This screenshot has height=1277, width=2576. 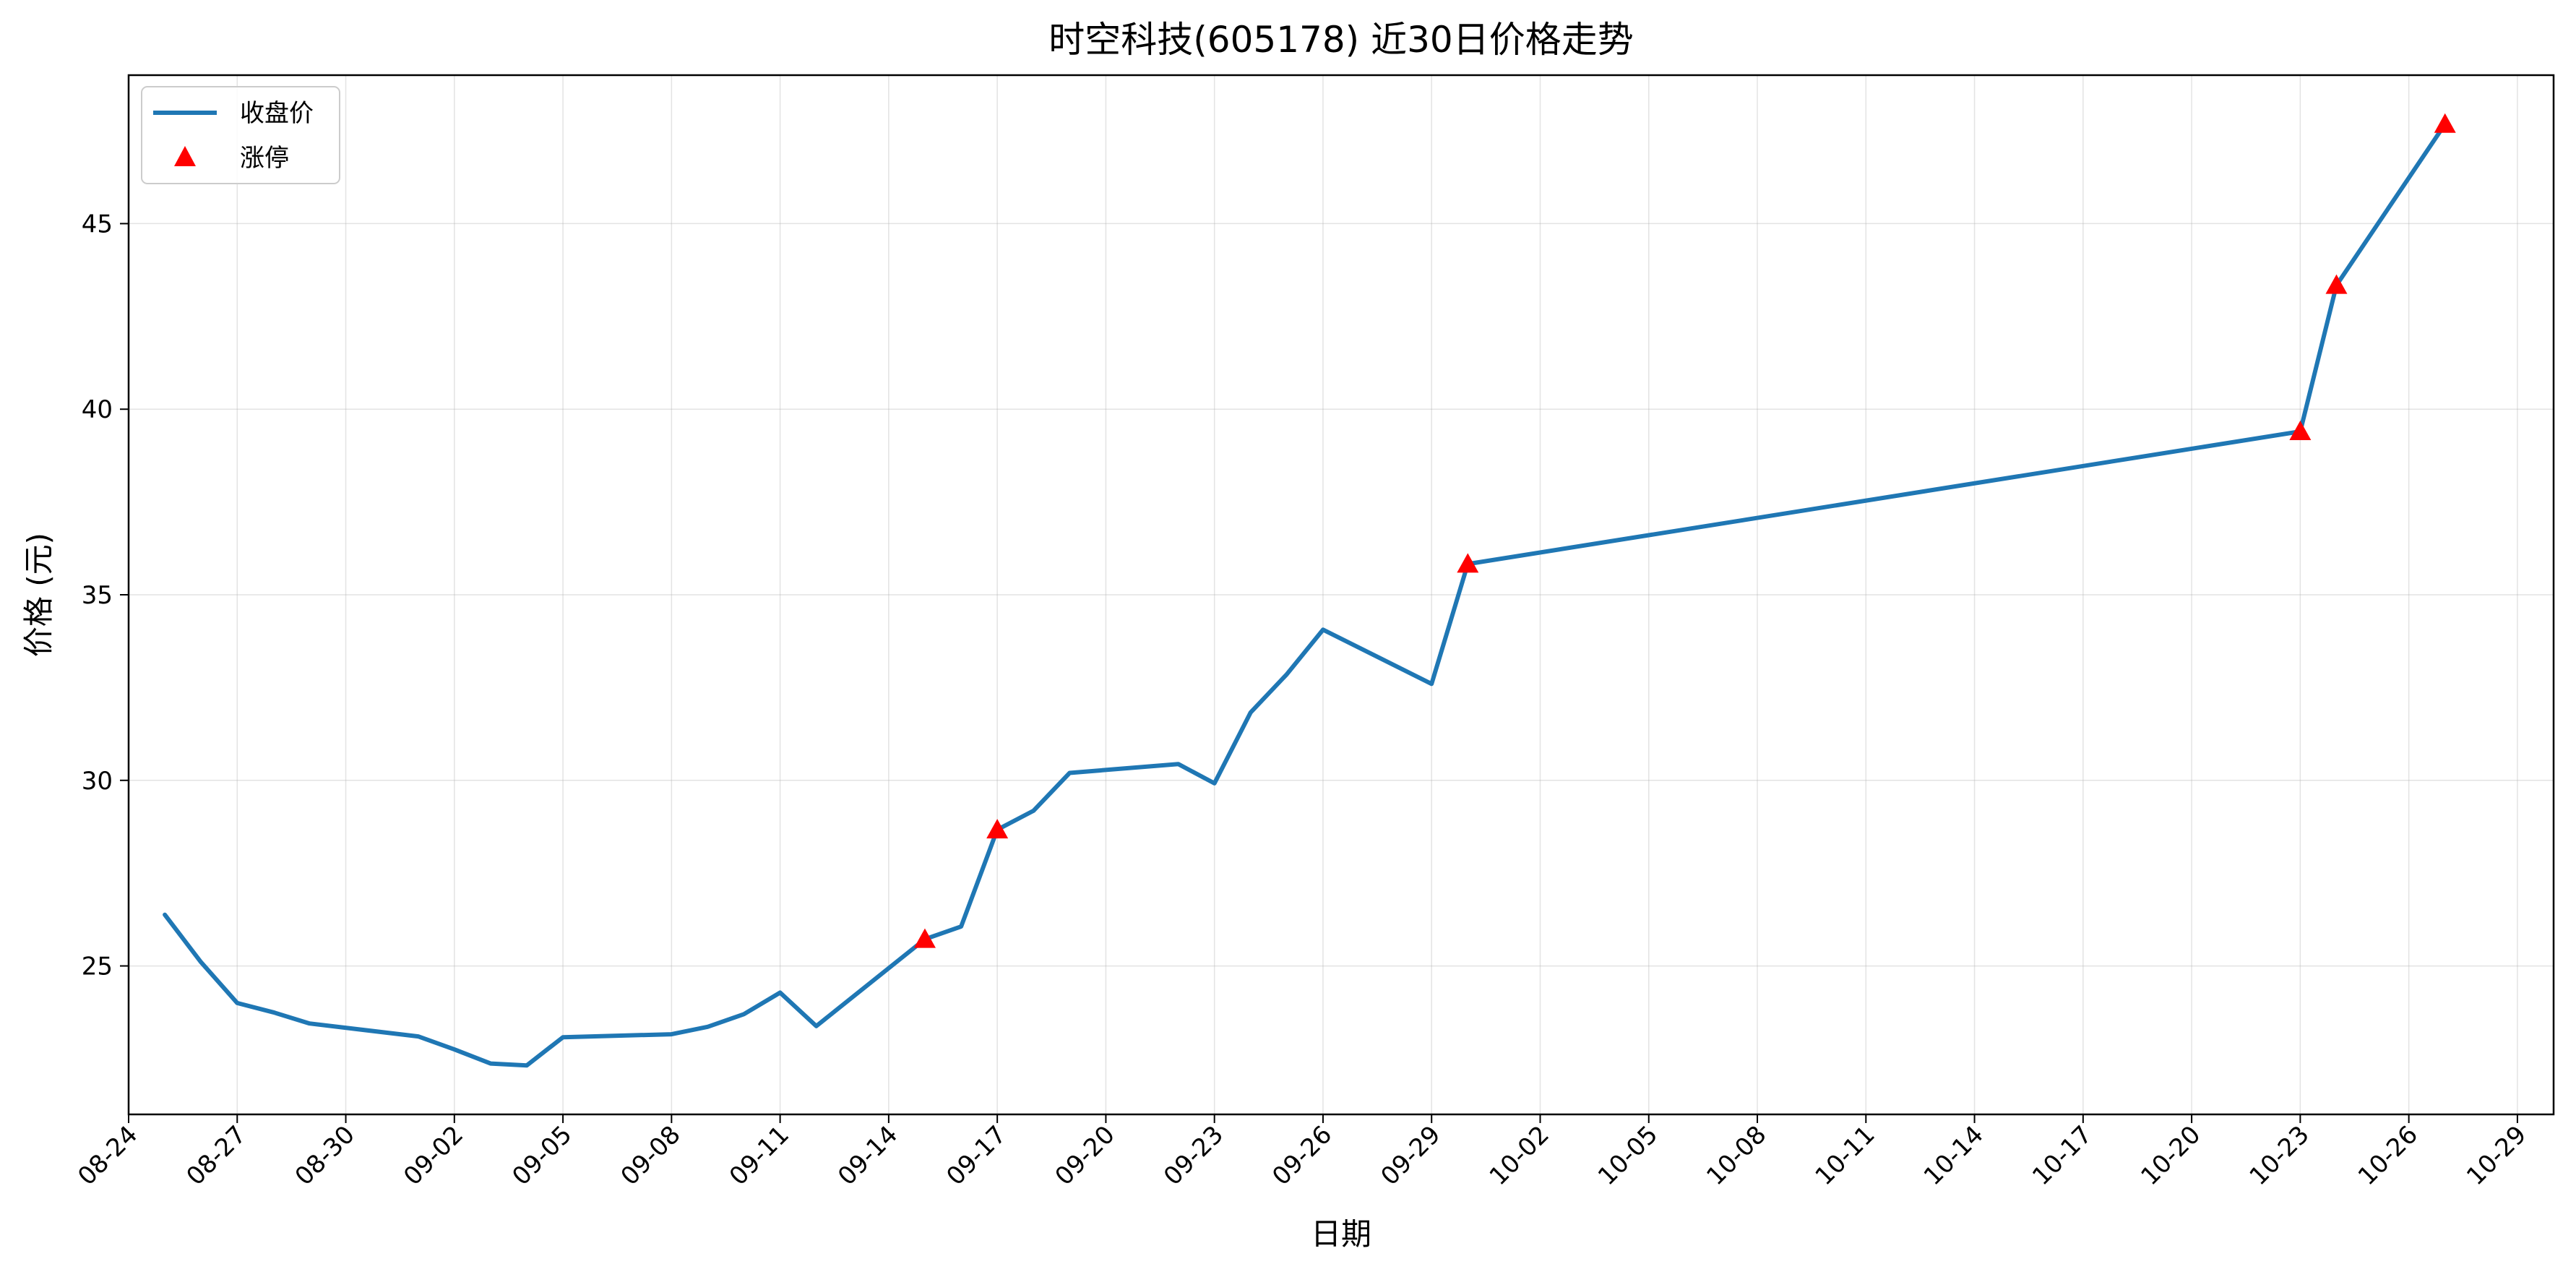 I want to click on y-tick-label: 25, so click(x=97, y=967).